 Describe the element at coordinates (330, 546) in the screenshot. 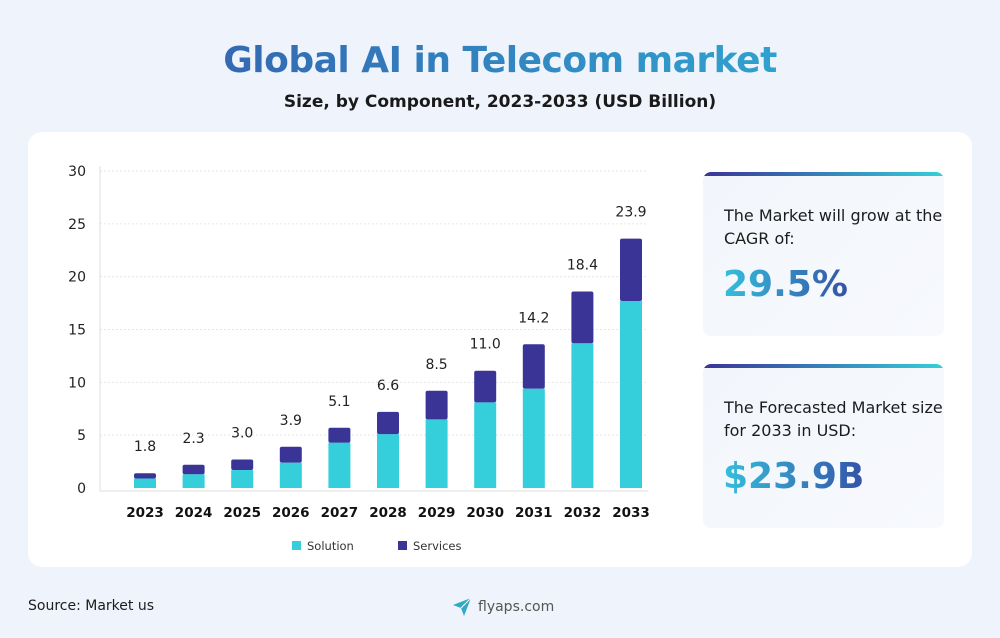

I see `legend-label: Solution` at that location.